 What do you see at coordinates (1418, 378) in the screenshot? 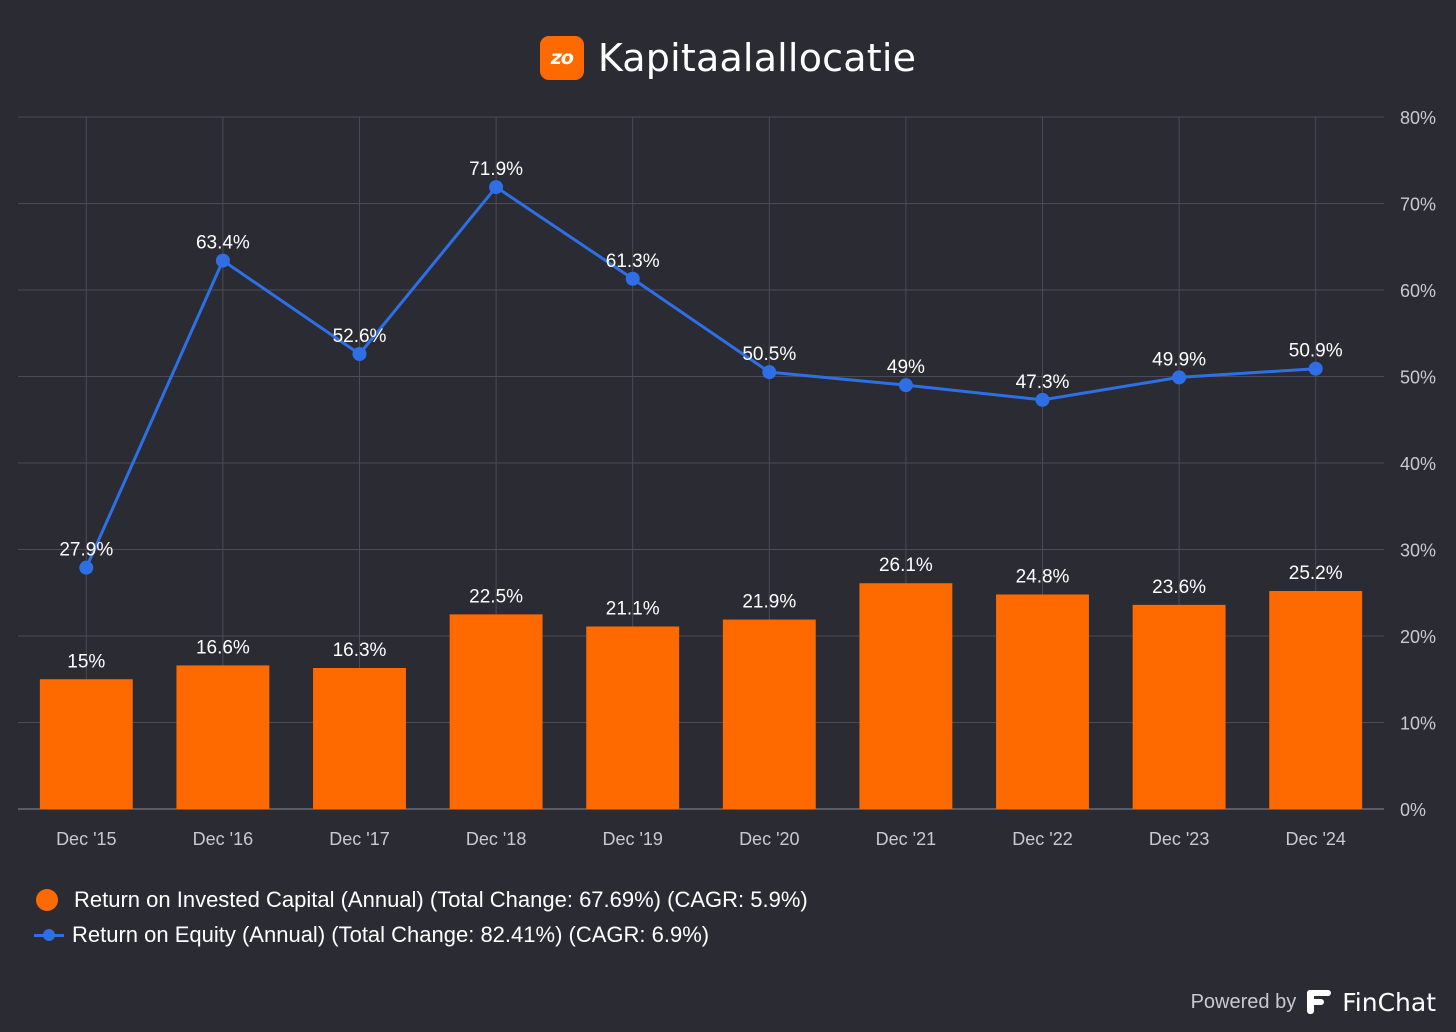
I see `y-tick-label: 50%` at bounding box center [1418, 378].